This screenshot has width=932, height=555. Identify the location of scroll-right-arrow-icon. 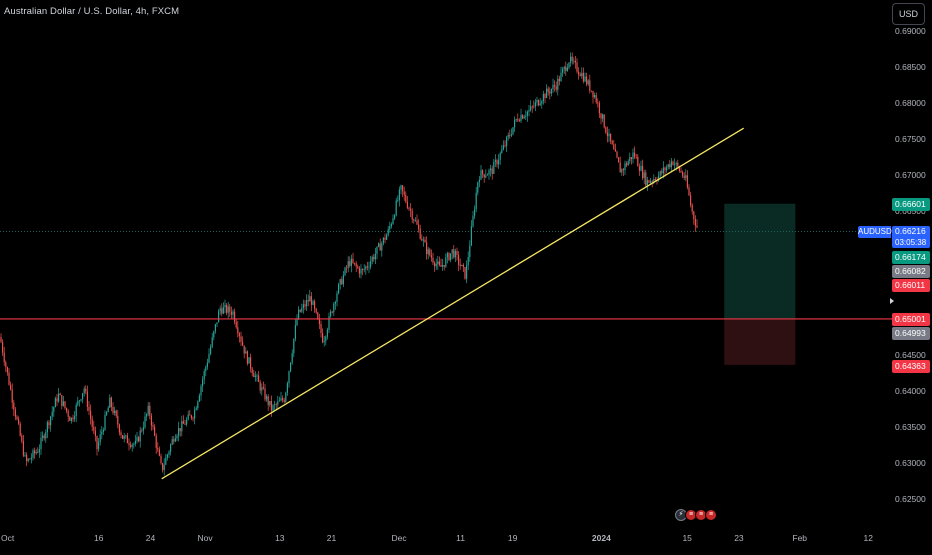
(892, 301).